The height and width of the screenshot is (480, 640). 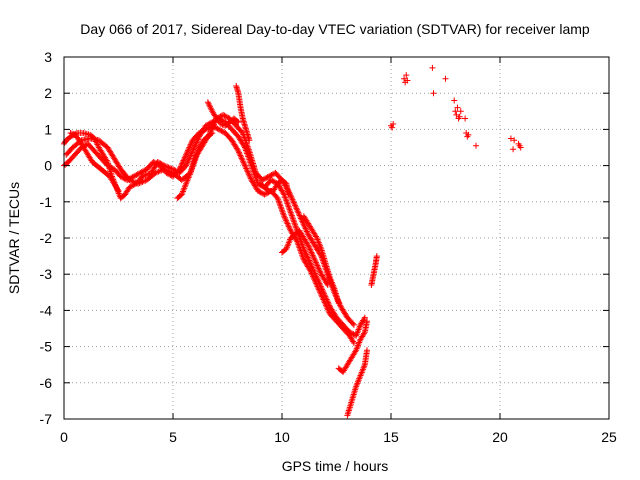 What do you see at coordinates (173, 437) in the screenshot?
I see `x-tick-label: 5` at bounding box center [173, 437].